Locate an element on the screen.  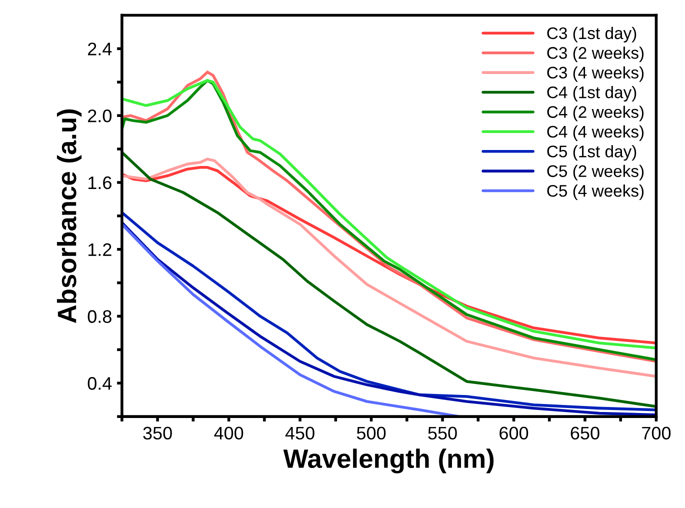
legend-label: C4 (2 weeks) is located at coordinates (595, 114).